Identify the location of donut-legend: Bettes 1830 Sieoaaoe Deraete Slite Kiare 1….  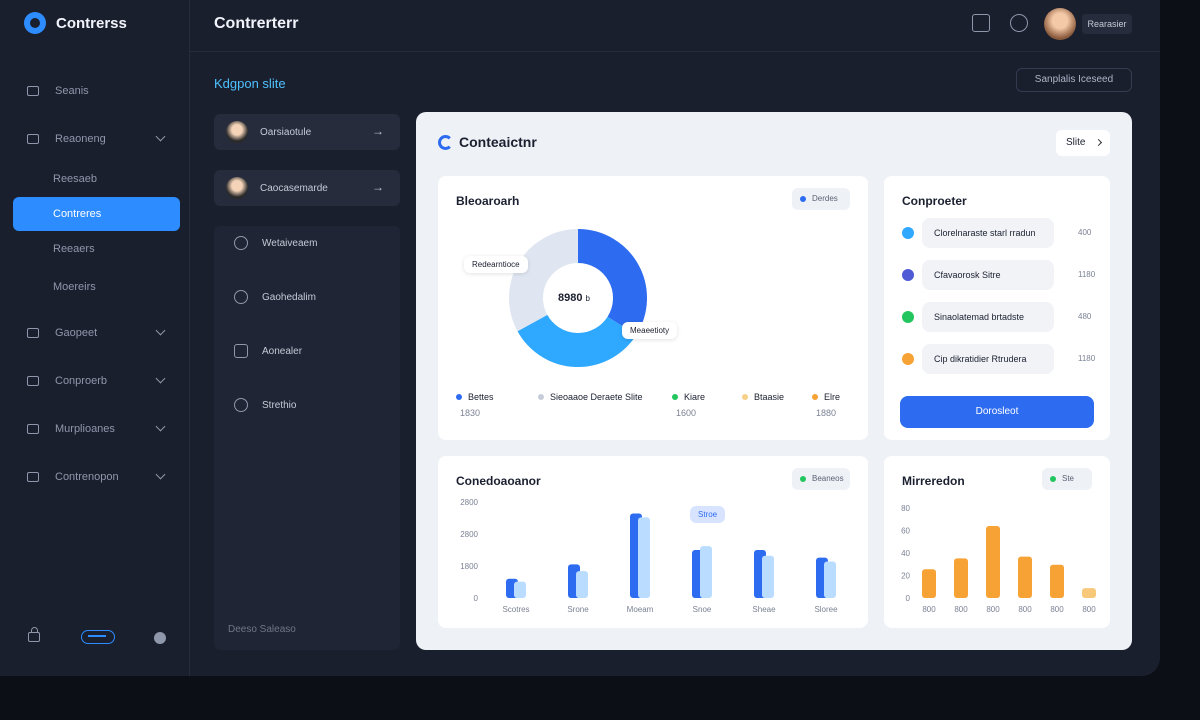
(656, 407).